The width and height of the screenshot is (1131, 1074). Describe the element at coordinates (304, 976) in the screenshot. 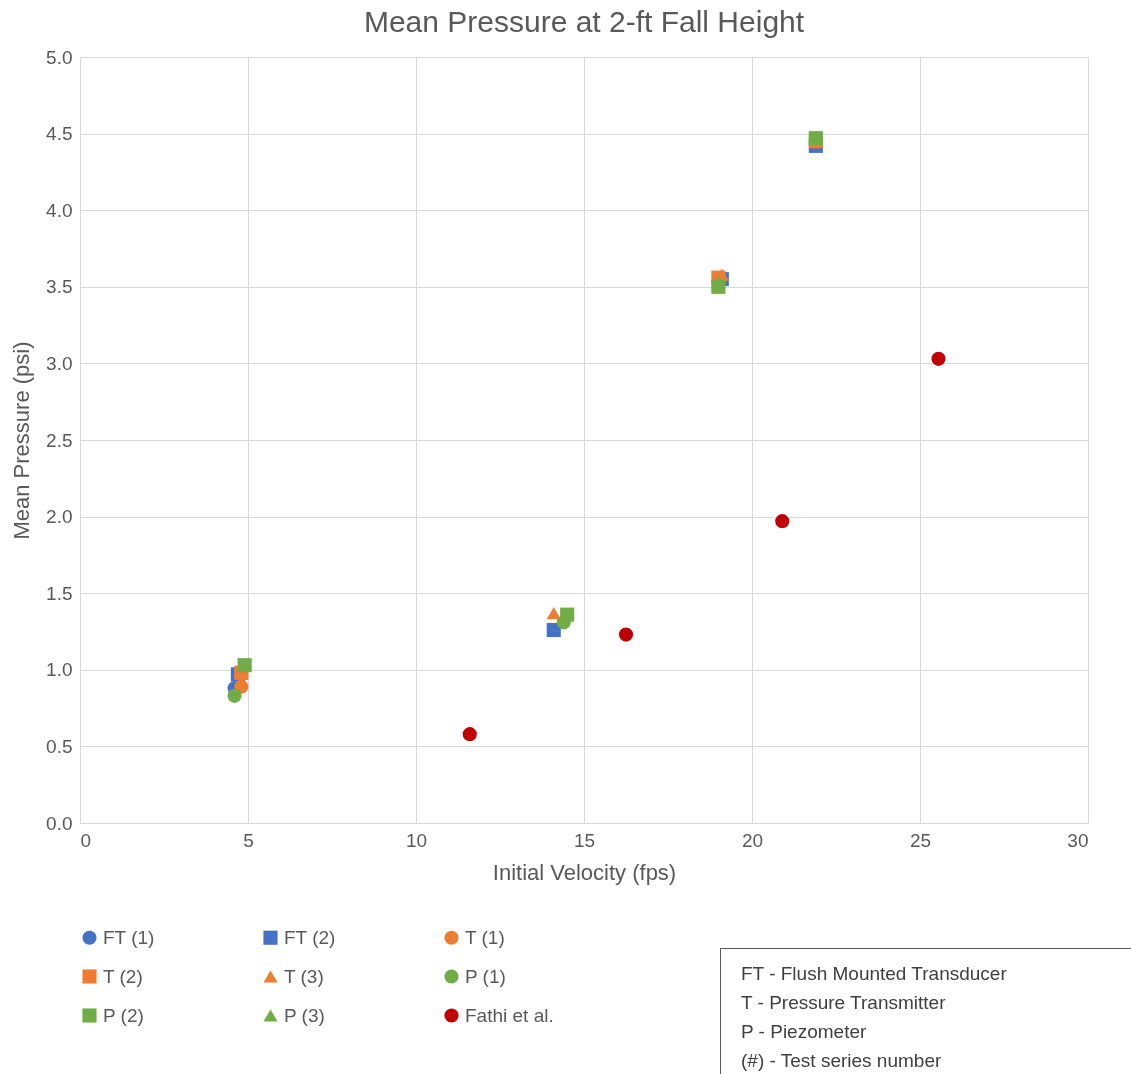

I see `legend-label: T (3)` at that location.